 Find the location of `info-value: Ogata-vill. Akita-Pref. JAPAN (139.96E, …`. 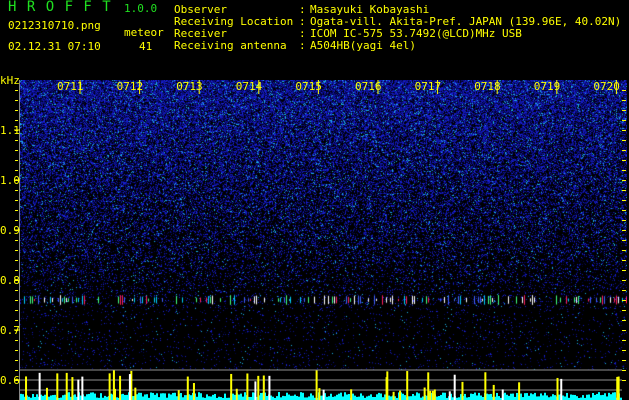

info-value: Ogata-vill. Akita-Pref. JAPAN (139.96E, … is located at coordinates (466, 21).